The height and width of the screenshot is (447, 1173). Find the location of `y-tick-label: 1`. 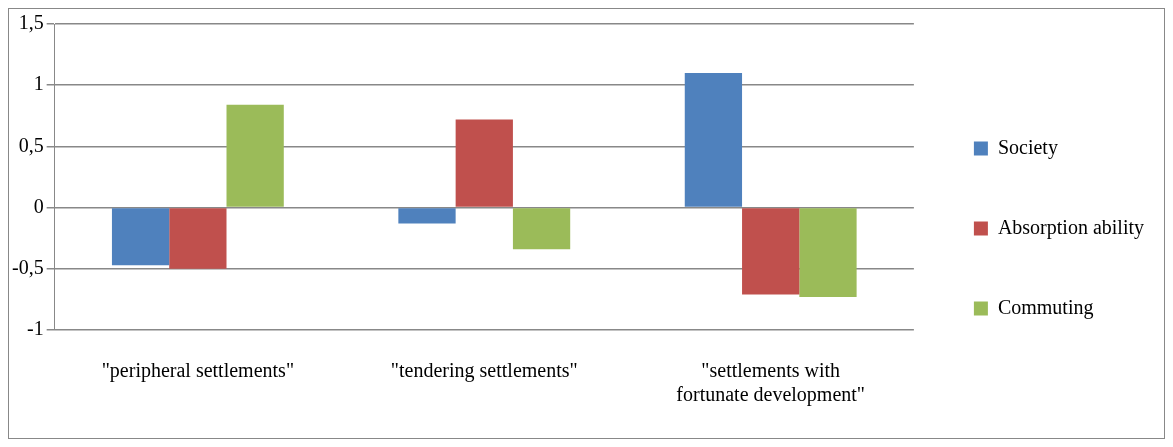

y-tick-label: 1 is located at coordinates (38, 83).